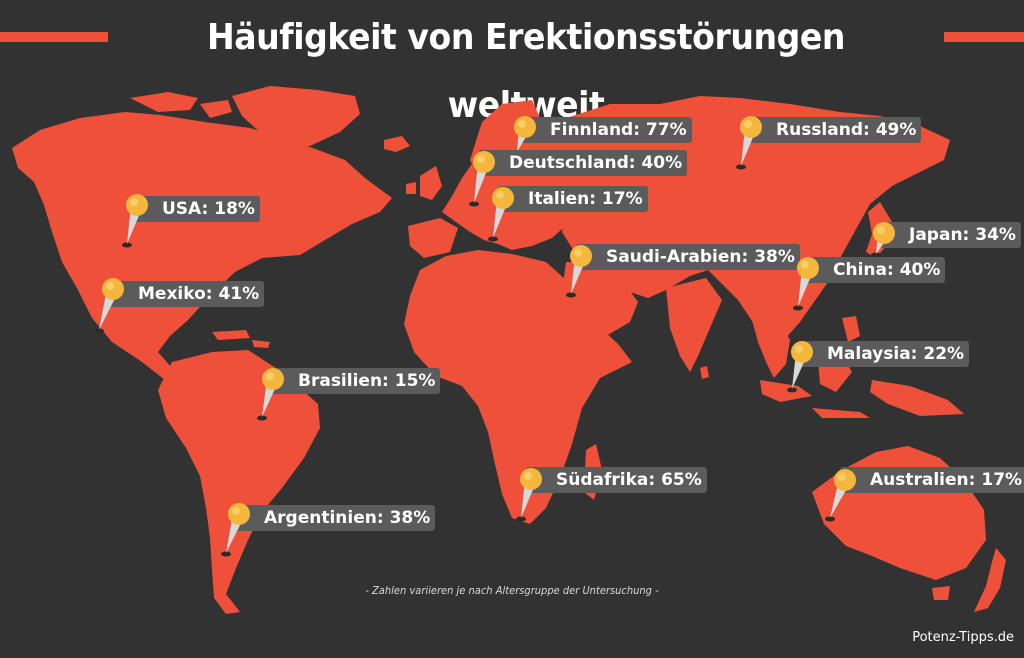 This screenshot has height=658, width=1024. What do you see at coordinates (208, 209) in the screenshot?
I see `marker-label-text: USA: 18%` at bounding box center [208, 209].